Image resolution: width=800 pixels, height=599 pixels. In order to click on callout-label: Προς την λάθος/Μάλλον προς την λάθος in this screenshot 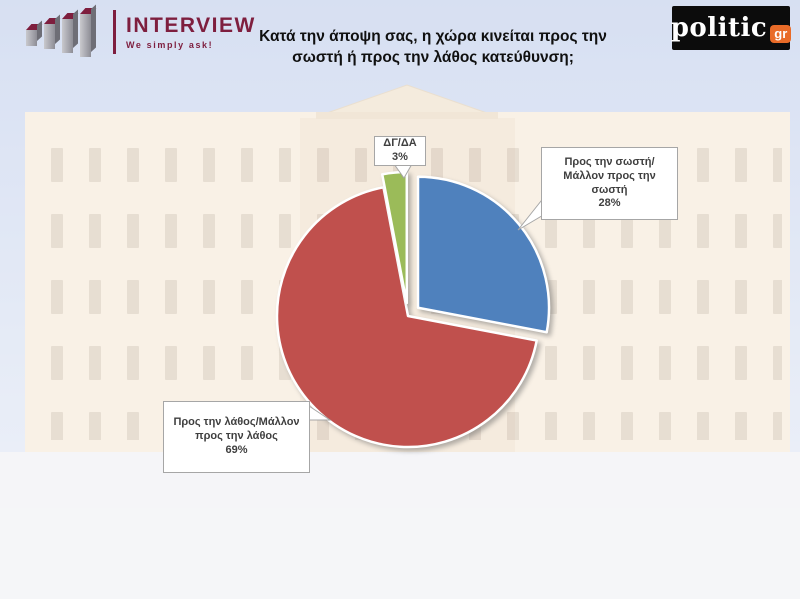, I will do `click(236, 429)`.